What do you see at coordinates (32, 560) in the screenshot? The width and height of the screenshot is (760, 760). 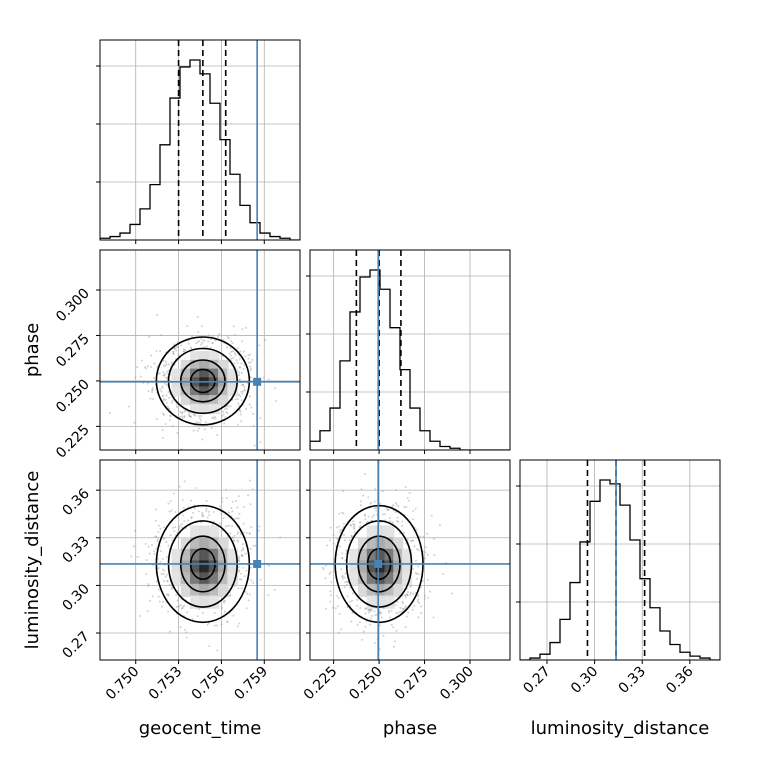 I see `y-axis-label-luminosity_distance: luminosity_distance` at bounding box center [32, 560].